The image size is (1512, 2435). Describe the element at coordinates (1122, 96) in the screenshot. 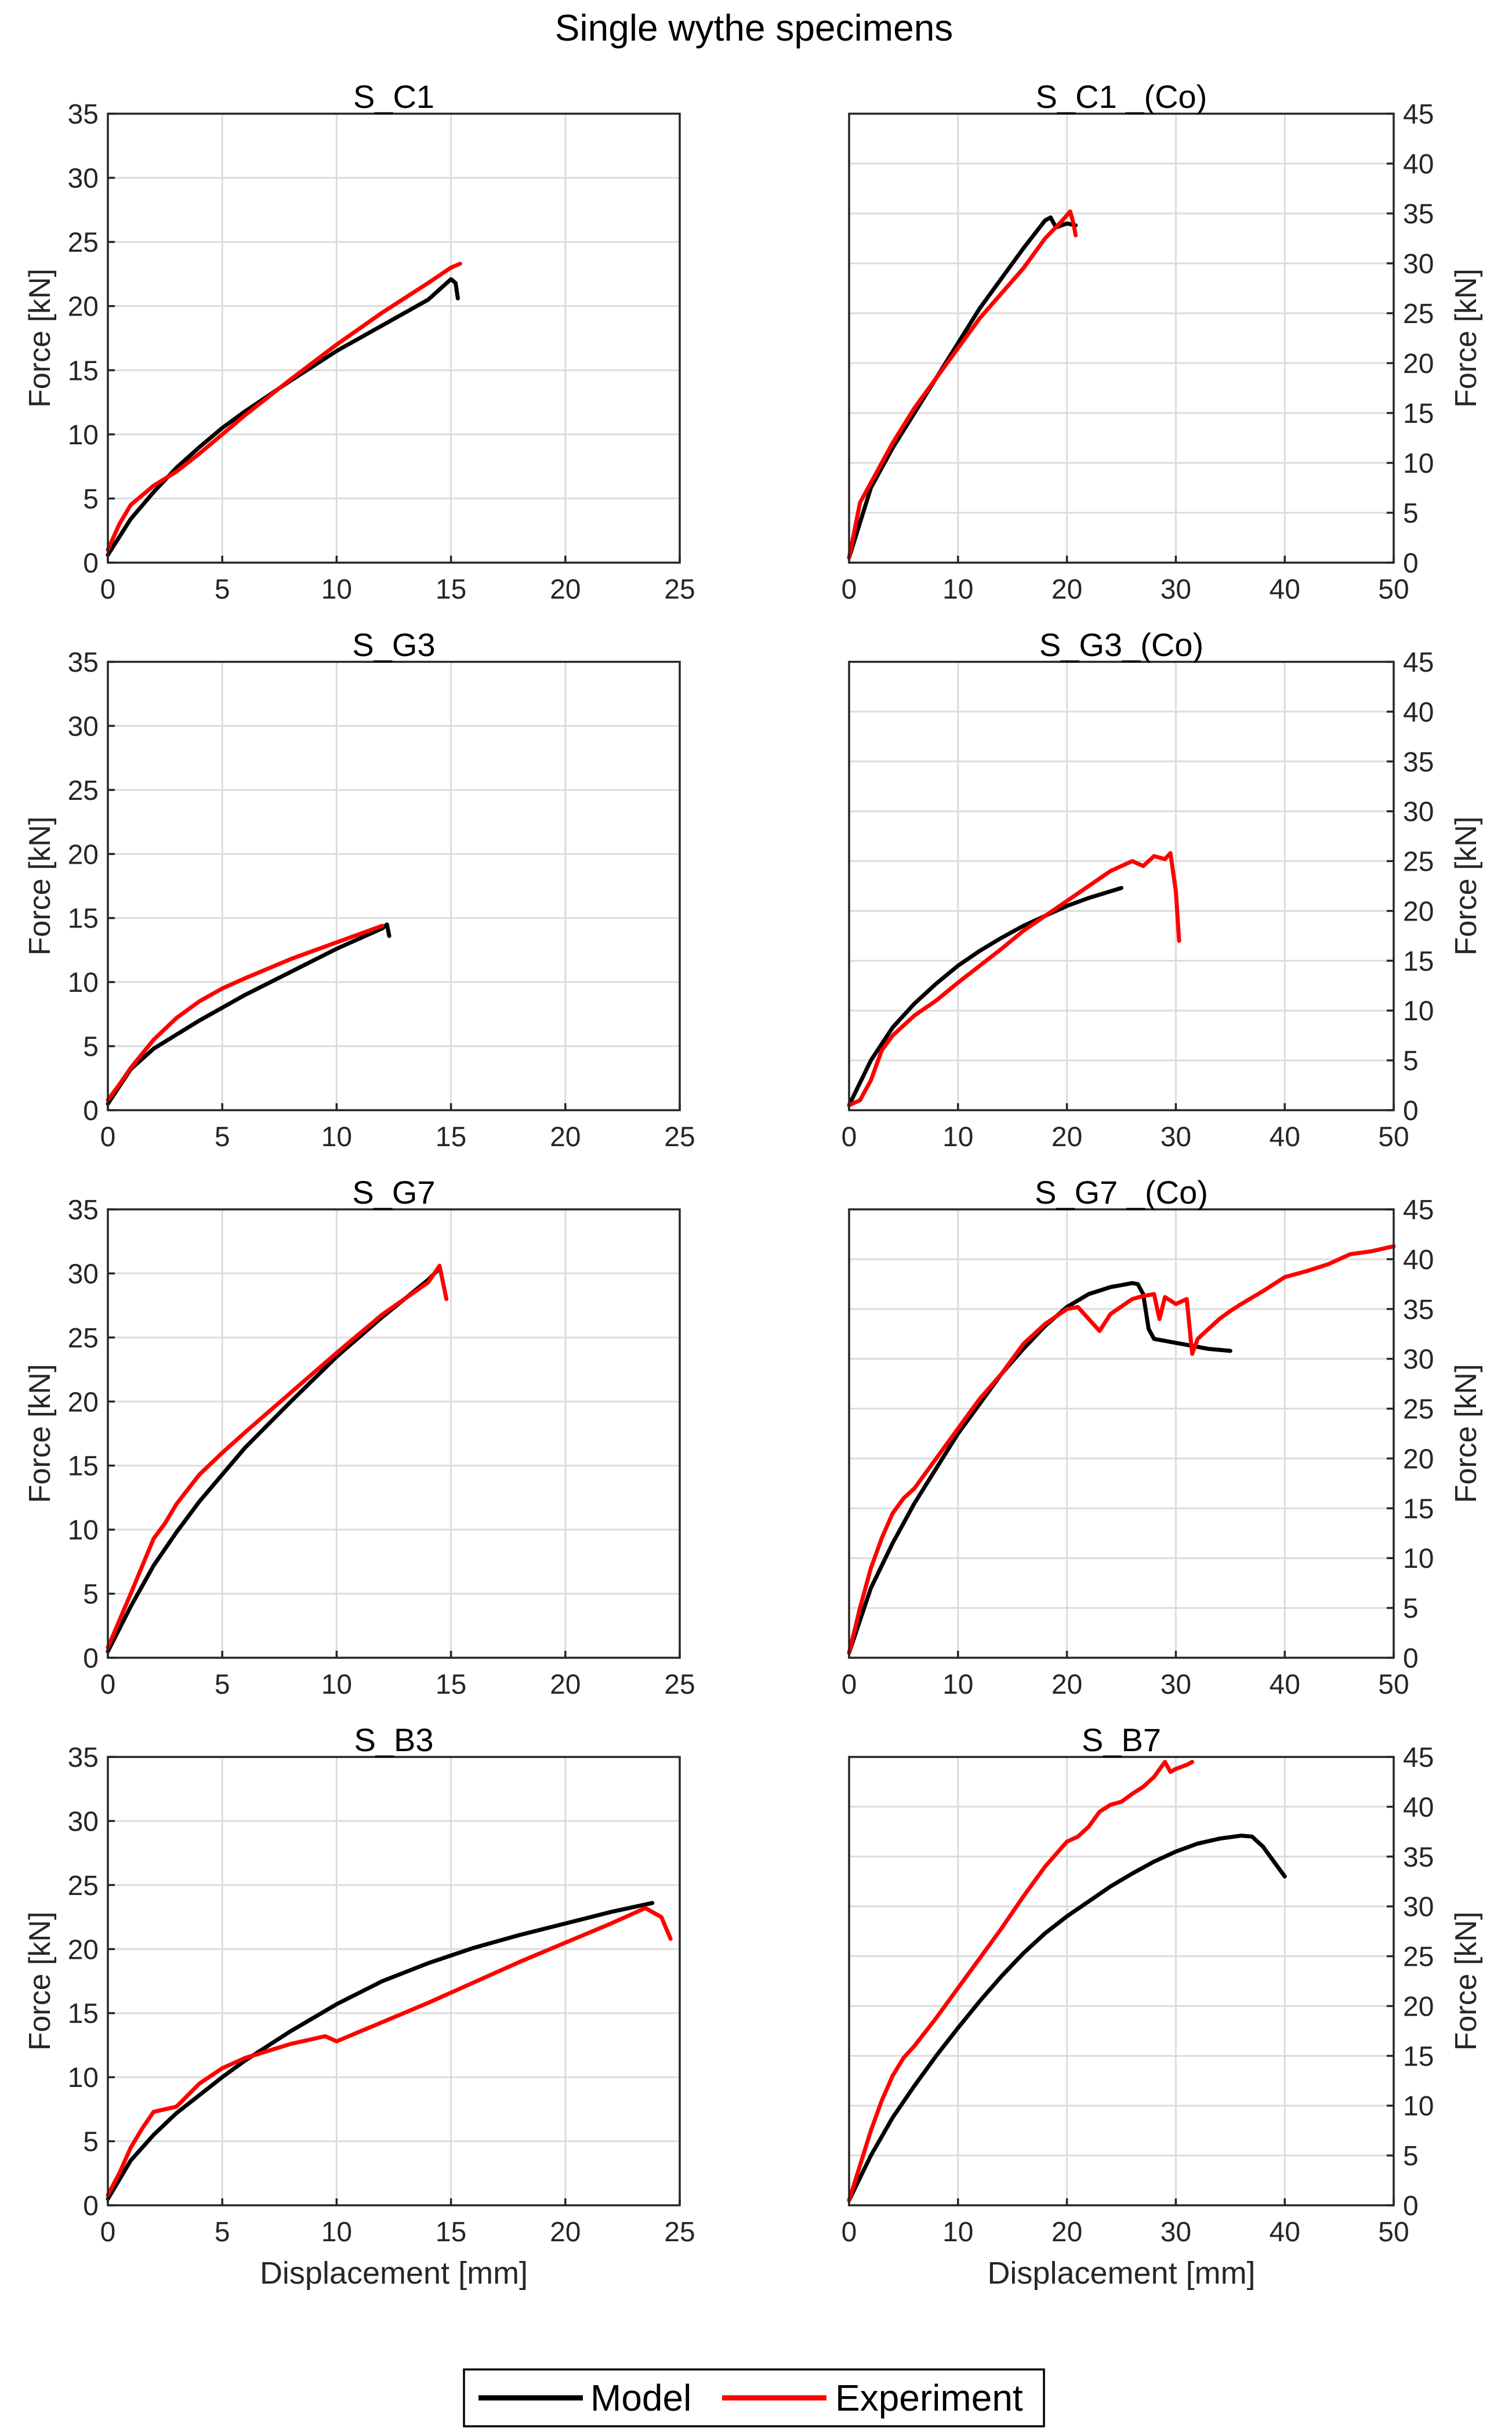

I see `panel-title: S_C1 _(Co)` at that location.